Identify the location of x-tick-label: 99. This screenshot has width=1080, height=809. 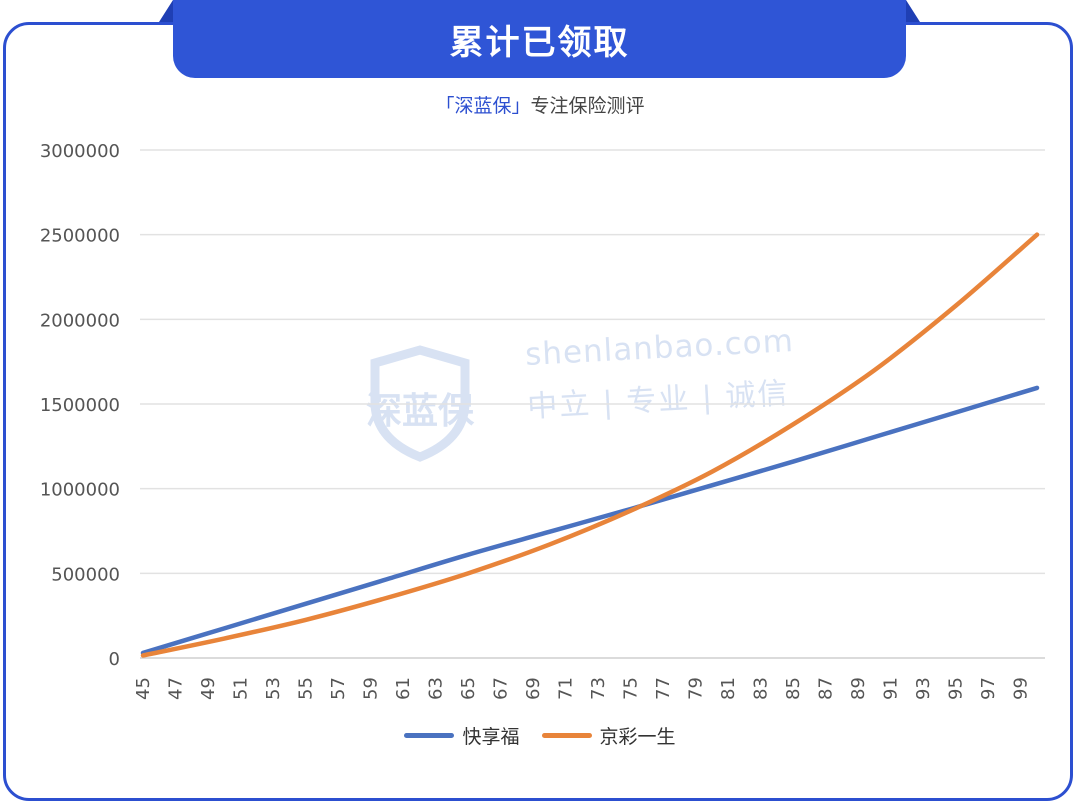
(1021, 688).